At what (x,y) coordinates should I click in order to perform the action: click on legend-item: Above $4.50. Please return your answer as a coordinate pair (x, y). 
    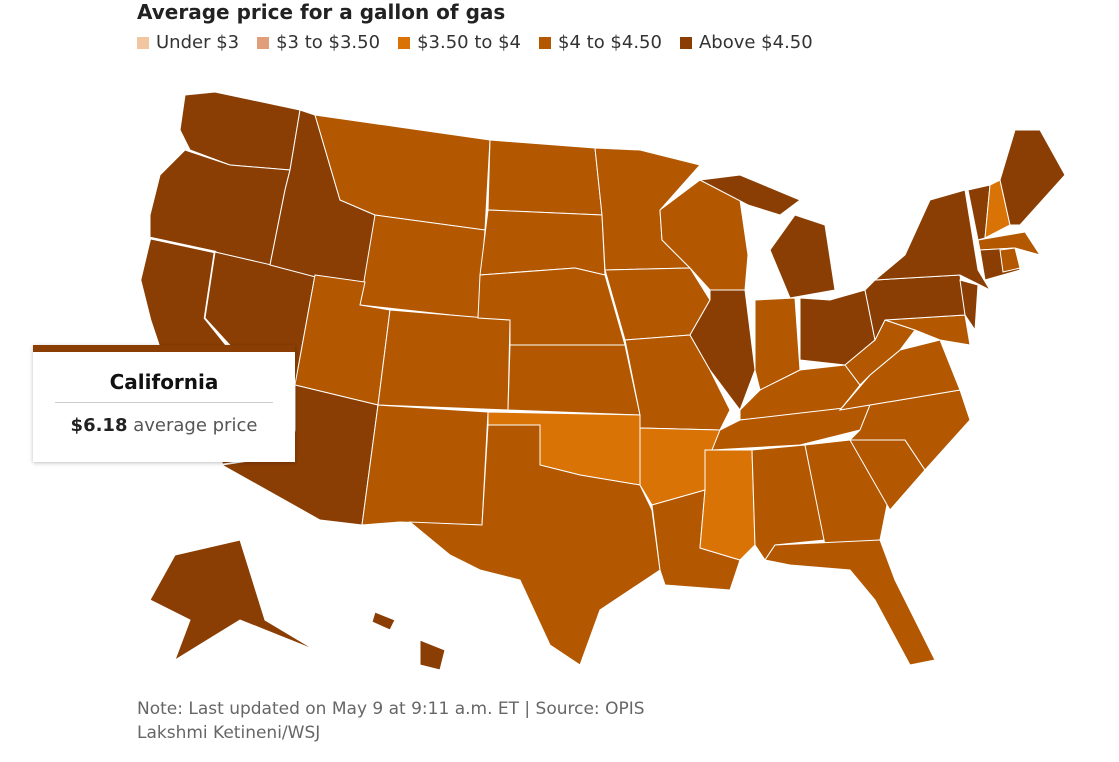
    Looking at the image, I should click on (746, 42).